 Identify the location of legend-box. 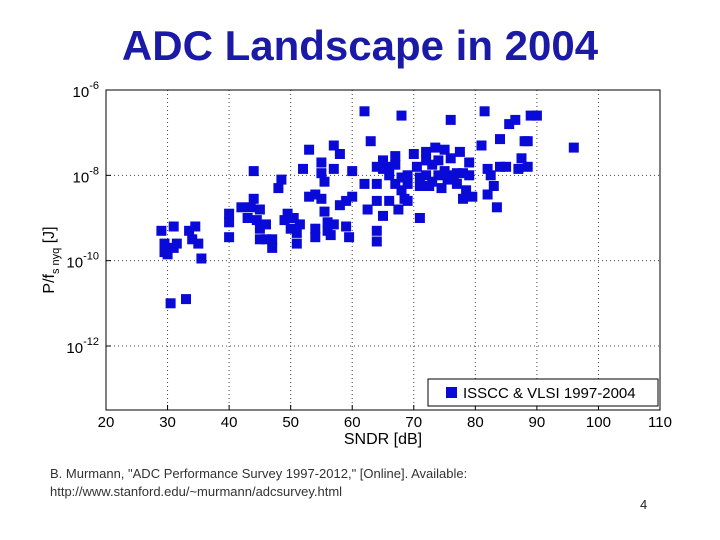
(543, 392).